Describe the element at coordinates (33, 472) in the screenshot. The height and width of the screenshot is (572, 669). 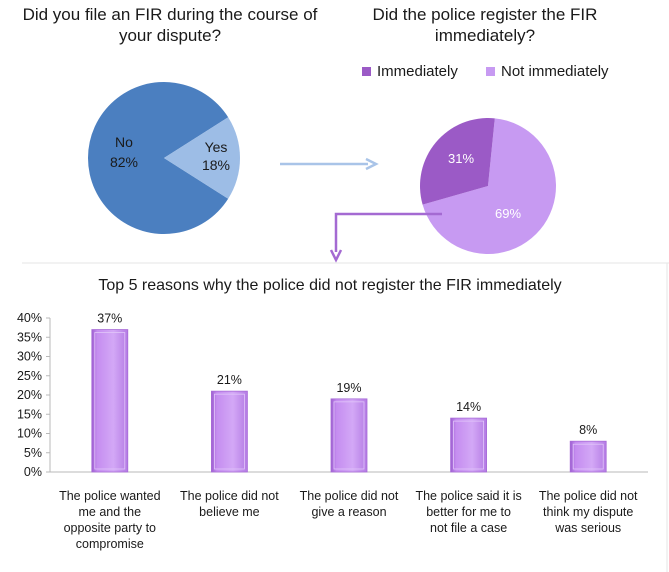
I see `y-tick-label: 0%` at that location.